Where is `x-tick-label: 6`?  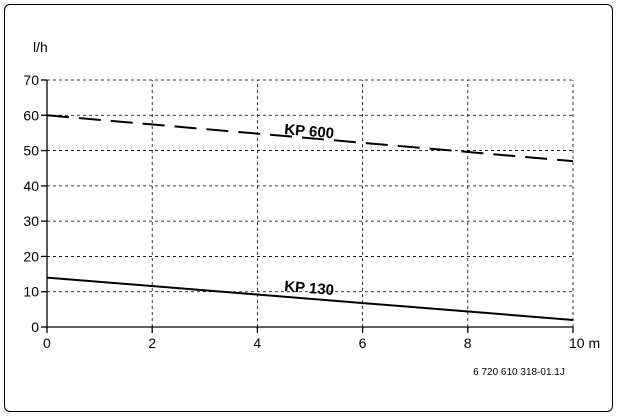 x-tick-label: 6 is located at coordinates (363, 343).